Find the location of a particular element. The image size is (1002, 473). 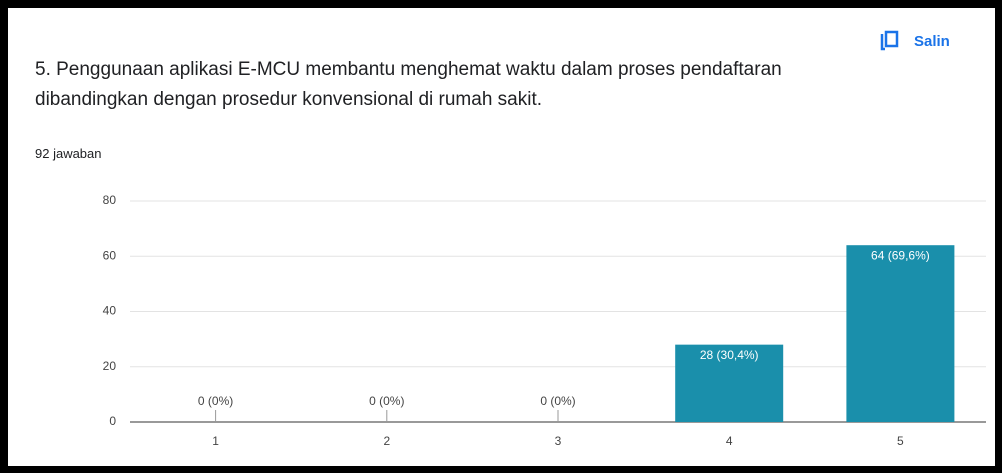

value-label: 28 (30,4%) is located at coordinates (729, 355).